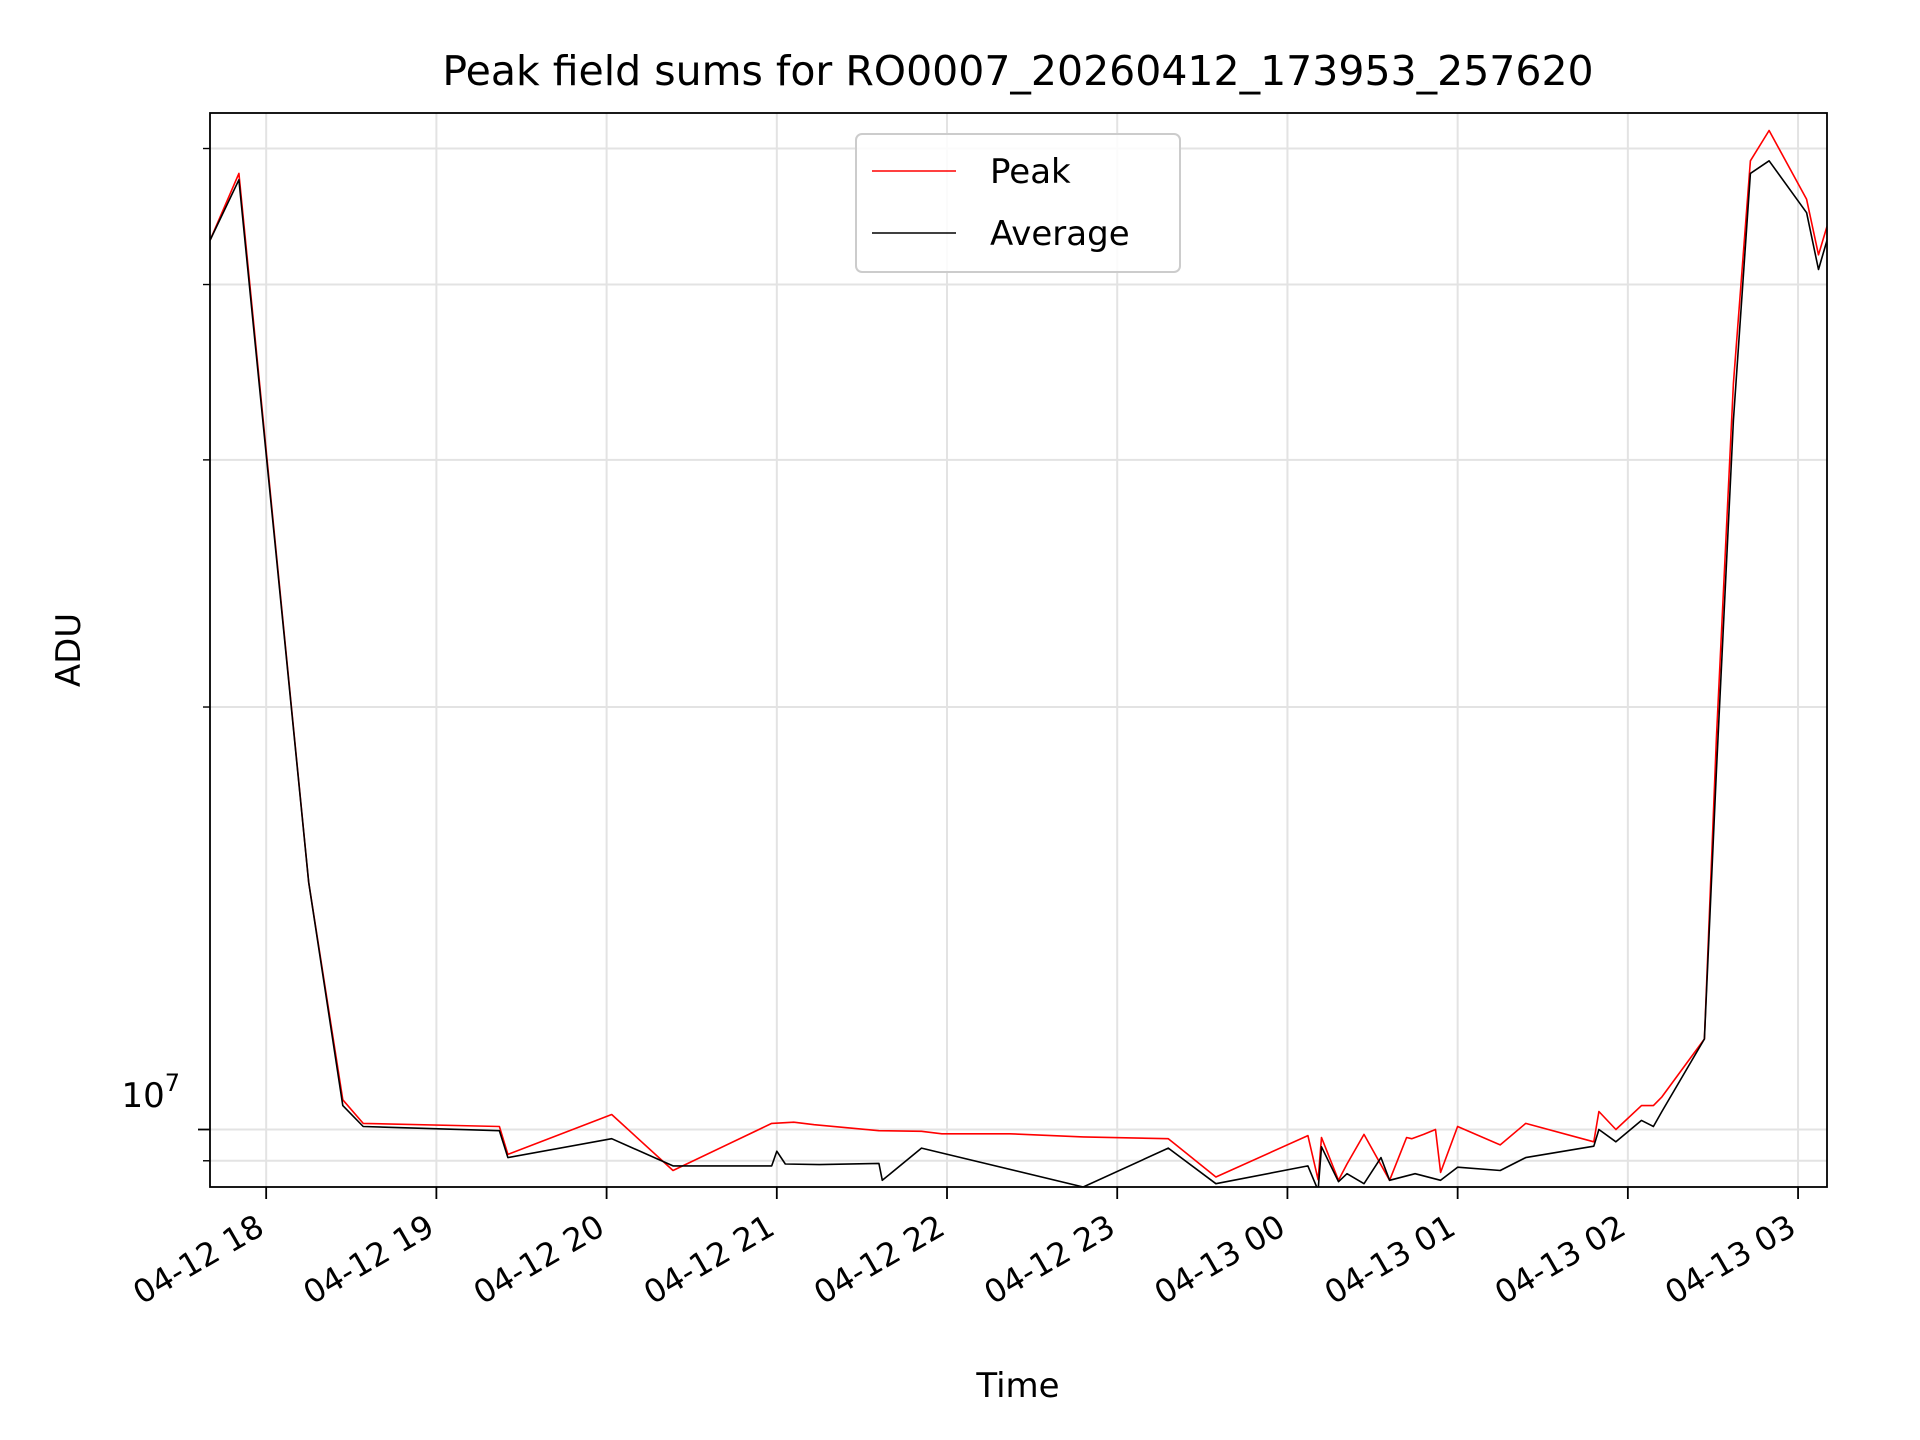 This screenshot has width=1920, height=1440. I want to click on y-axis-ticks: 107, so click(165, 654).